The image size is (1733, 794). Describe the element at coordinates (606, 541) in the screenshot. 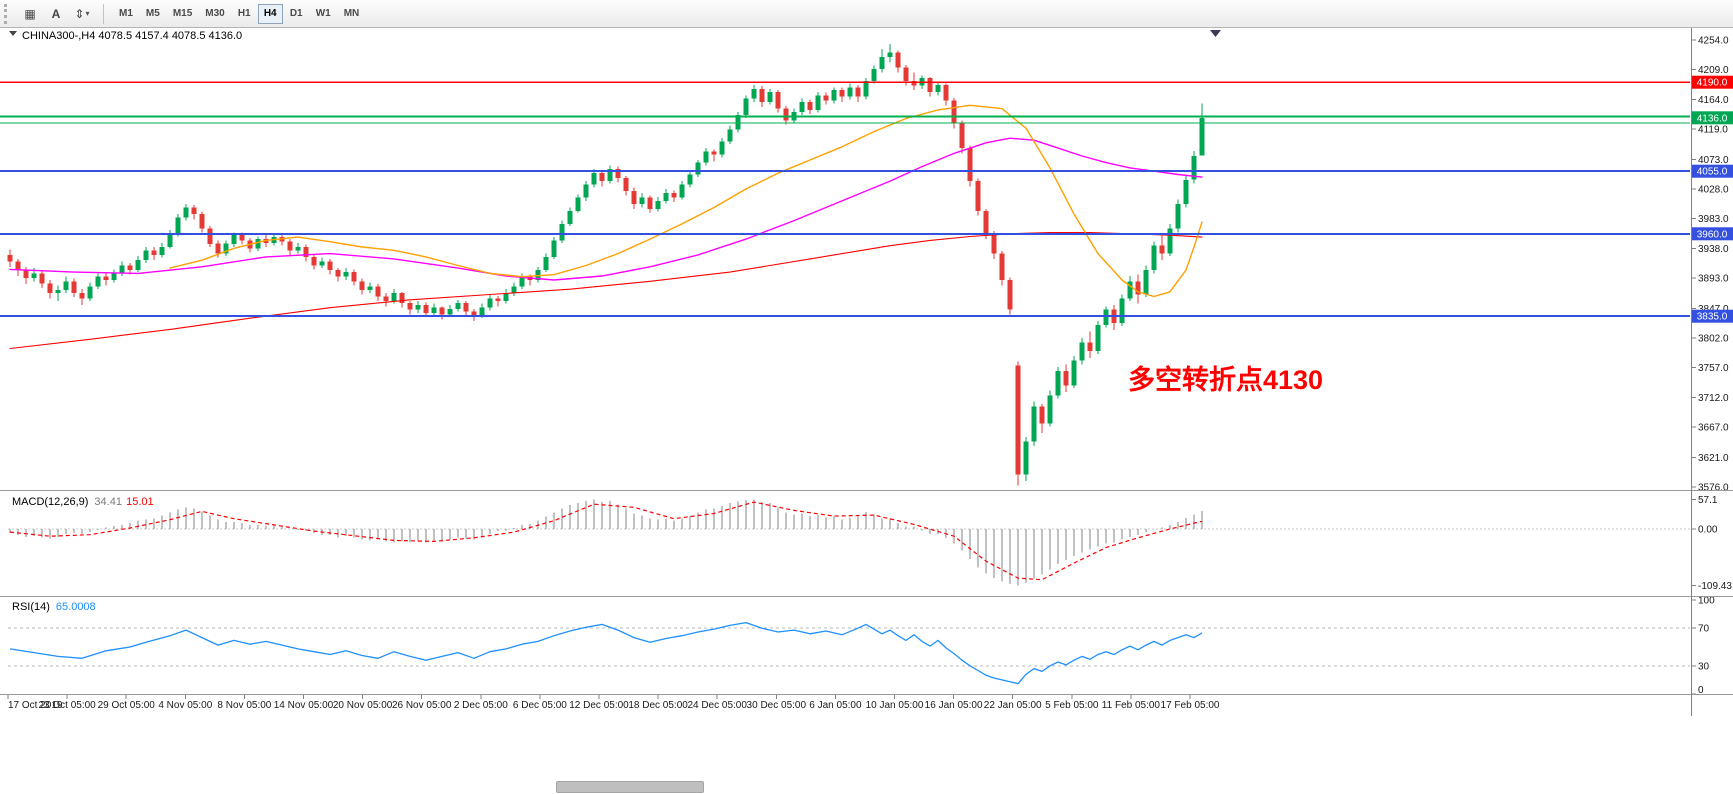

I see `macd-signal-line` at that location.